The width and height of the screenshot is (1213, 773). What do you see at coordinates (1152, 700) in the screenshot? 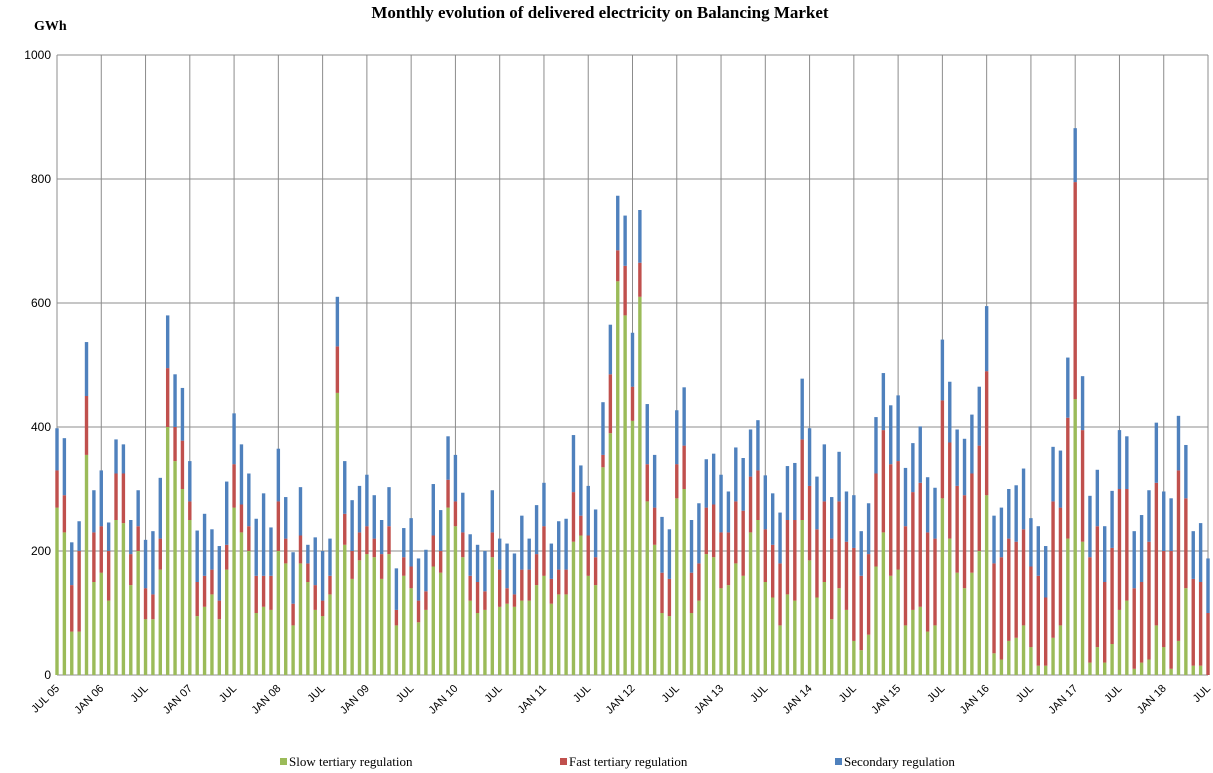
I see `x-tick-label: JAN 18` at bounding box center [1152, 700].